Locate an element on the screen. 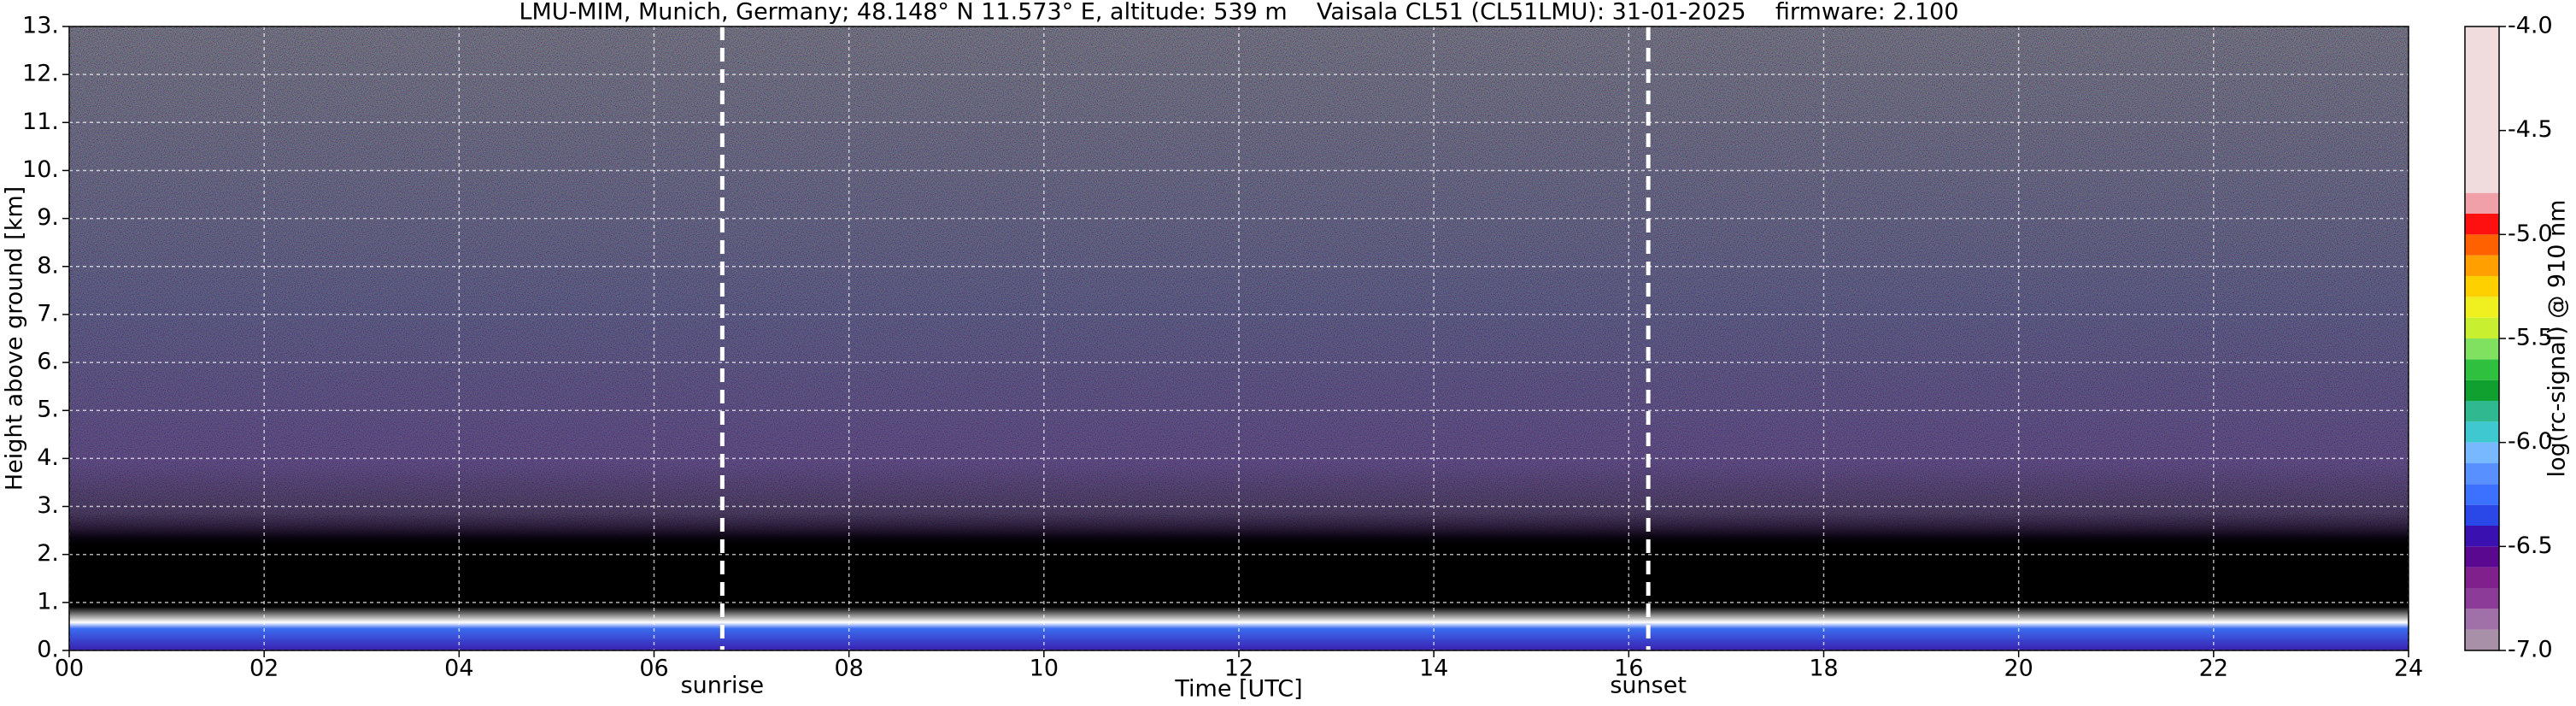 This screenshot has height=706, width=2576. annotation-label: sunset is located at coordinates (1648, 686).